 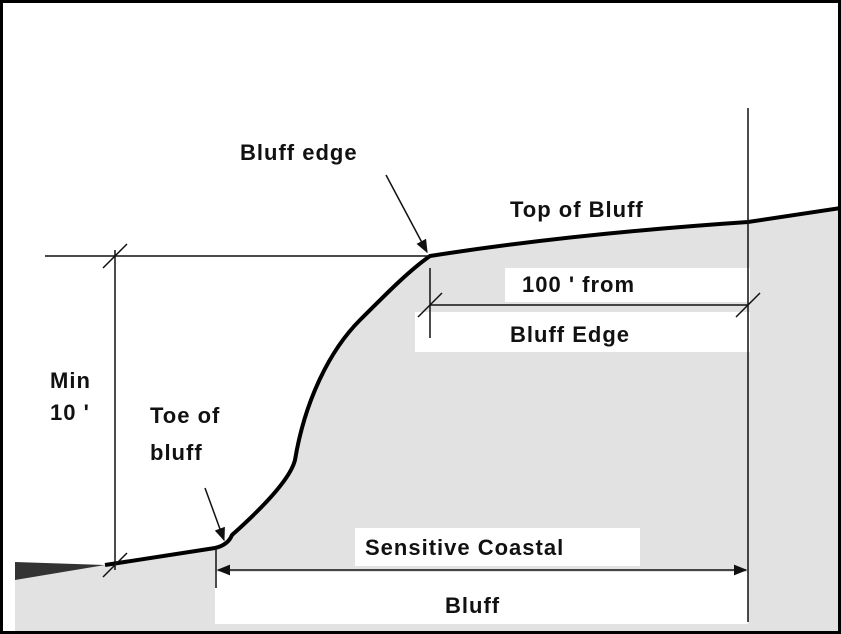 What do you see at coordinates (299, 152) in the screenshot?
I see `label: Bluff edge` at bounding box center [299, 152].